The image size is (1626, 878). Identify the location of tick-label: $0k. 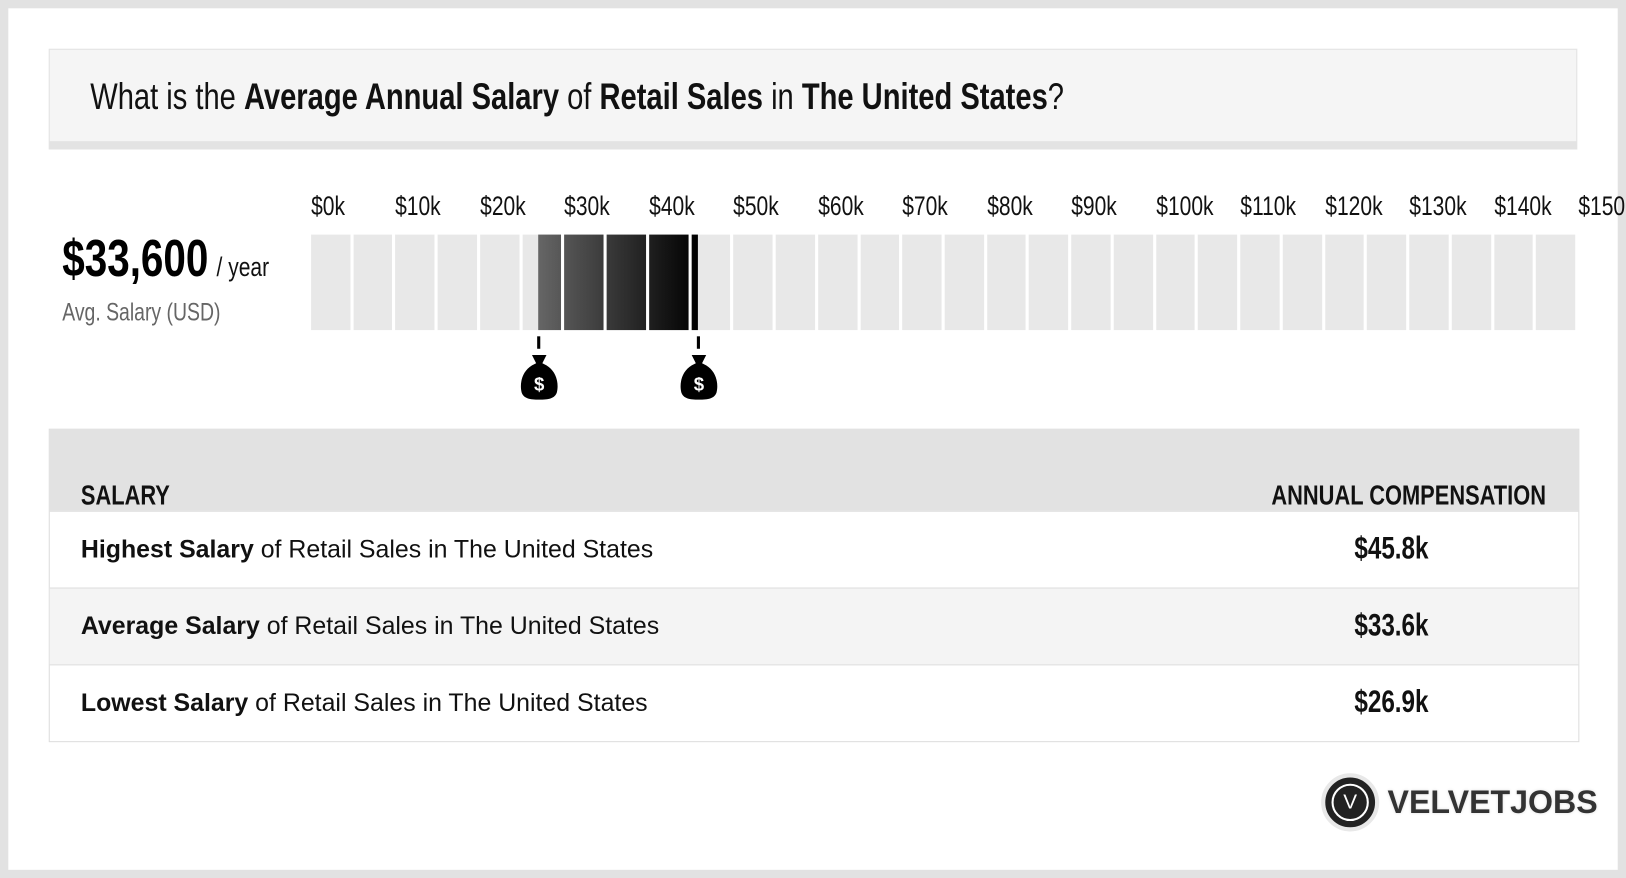
(328, 205).